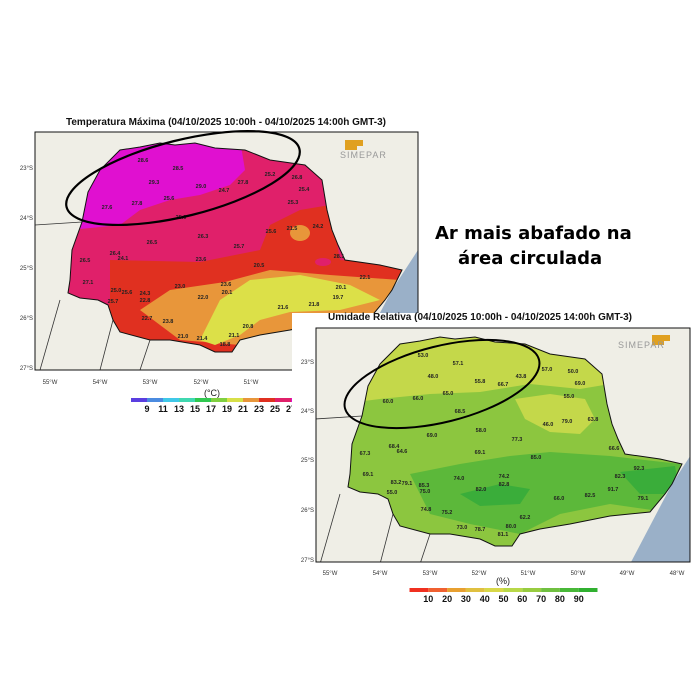  Describe the element at coordinates (270, 175) in the screenshot. I see `temperature-value: 25.2` at that location.